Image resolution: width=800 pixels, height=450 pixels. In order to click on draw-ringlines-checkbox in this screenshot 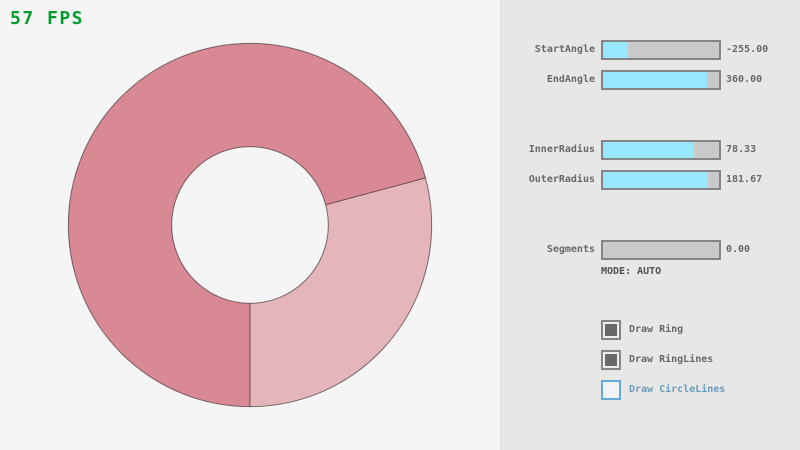, I will do `click(611, 360)`.